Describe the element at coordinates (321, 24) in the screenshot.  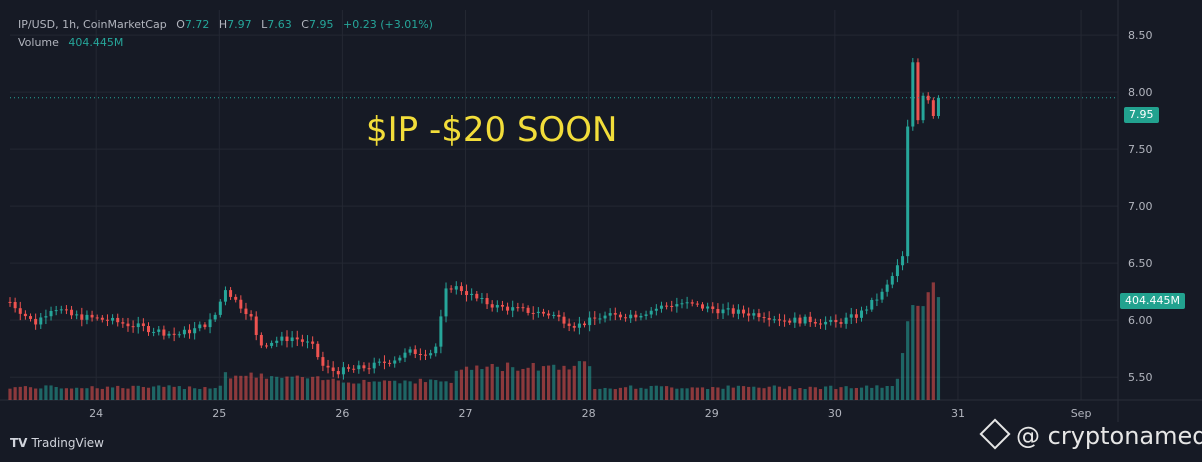
I see `legend-close: 7.95` at that location.